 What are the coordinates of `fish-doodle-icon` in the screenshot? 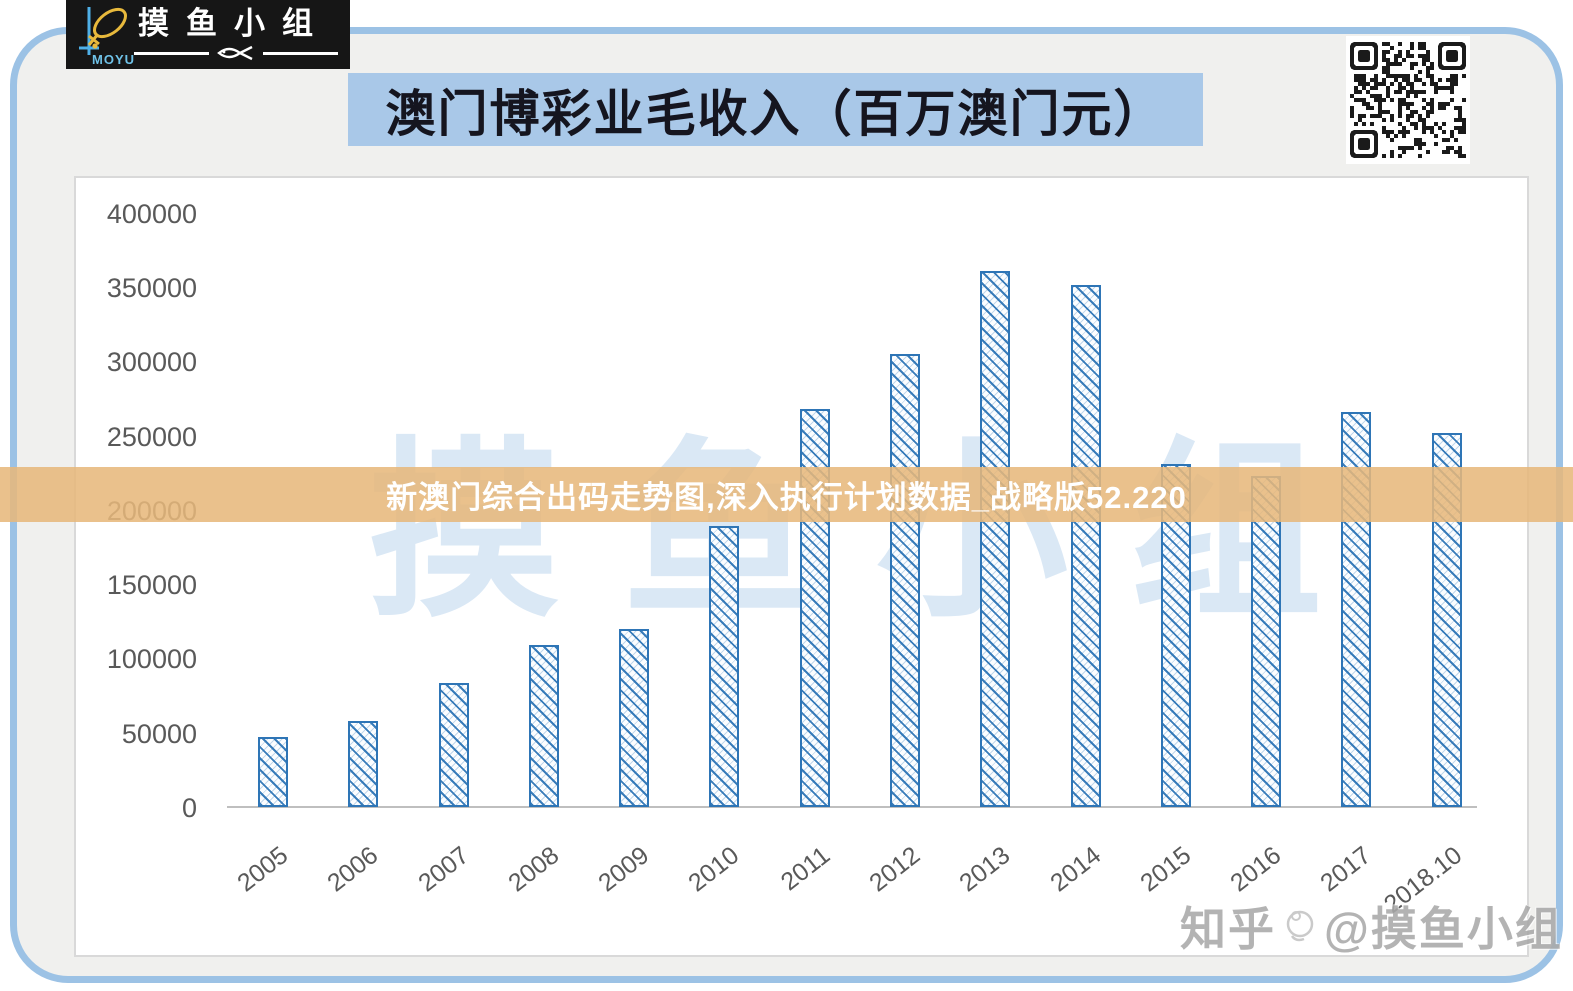 It's located at (1300, 926).